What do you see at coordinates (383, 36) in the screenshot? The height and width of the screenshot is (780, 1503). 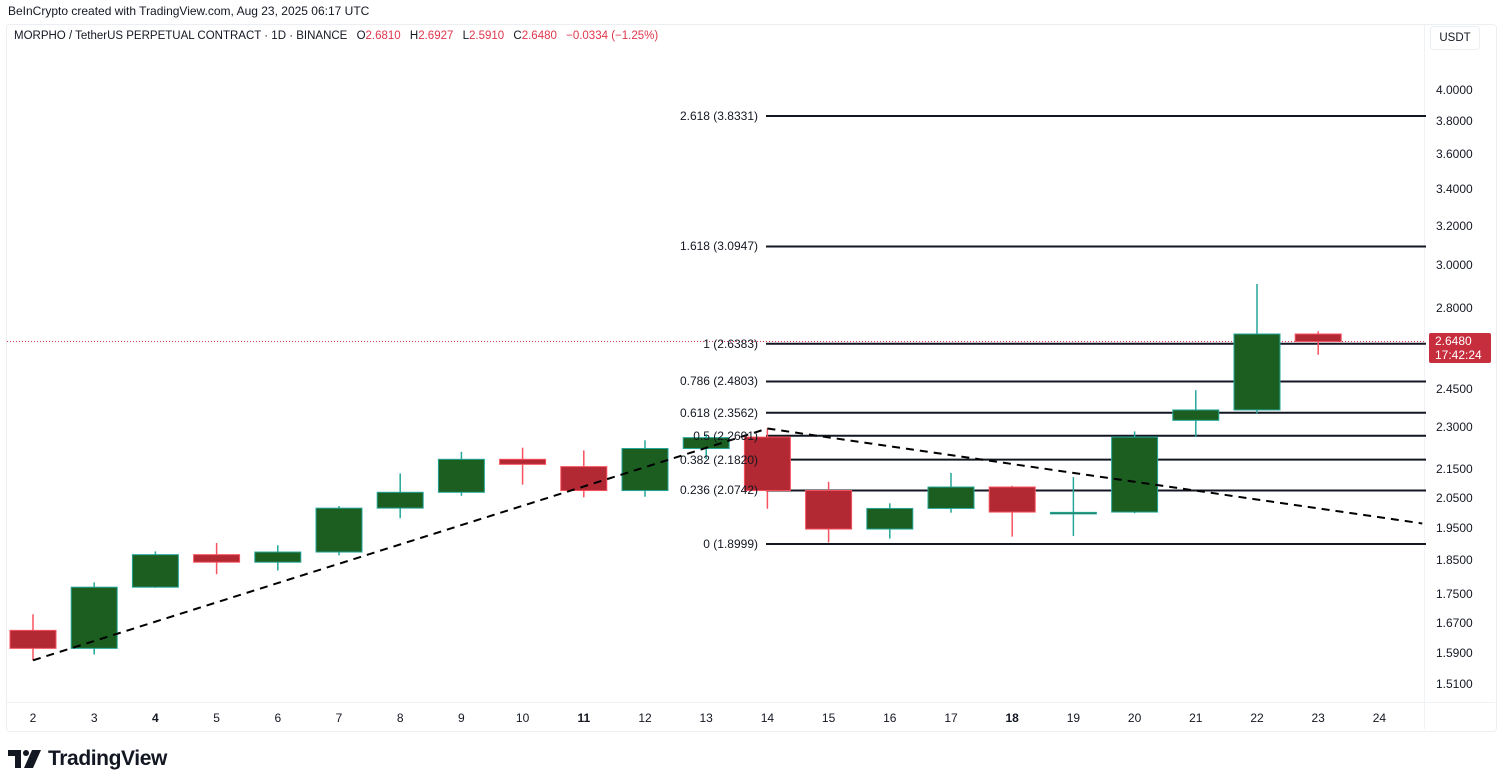 I see `open-value: 2.6810` at bounding box center [383, 36].